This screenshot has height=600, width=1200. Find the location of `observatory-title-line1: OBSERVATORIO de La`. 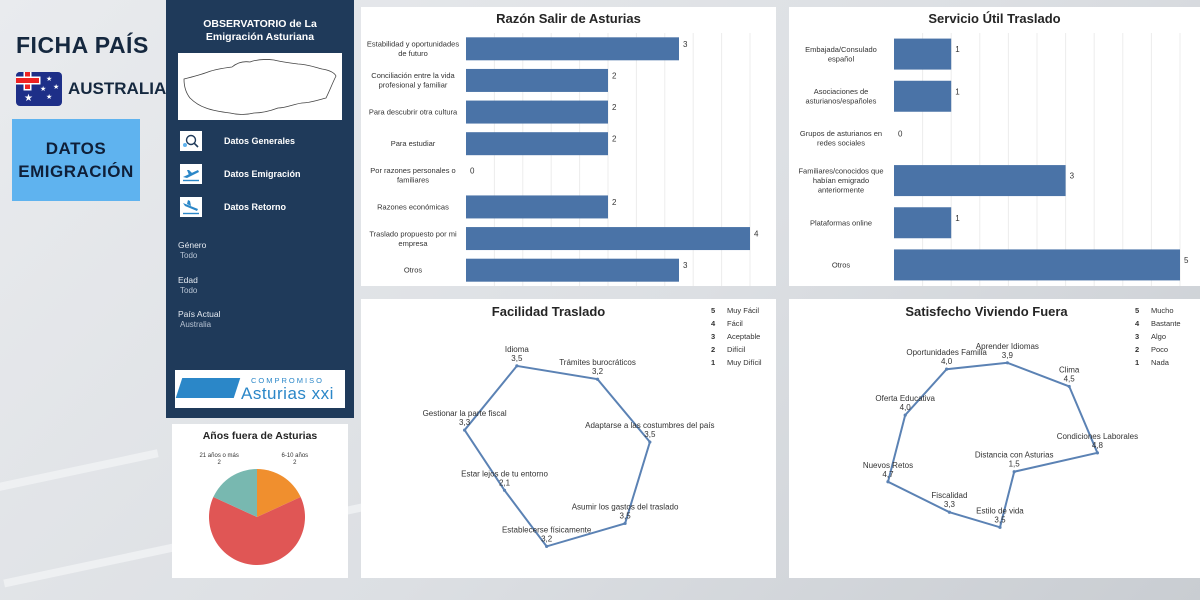

observatory-title-line1: OBSERVATORIO de La is located at coordinates (260, 24).